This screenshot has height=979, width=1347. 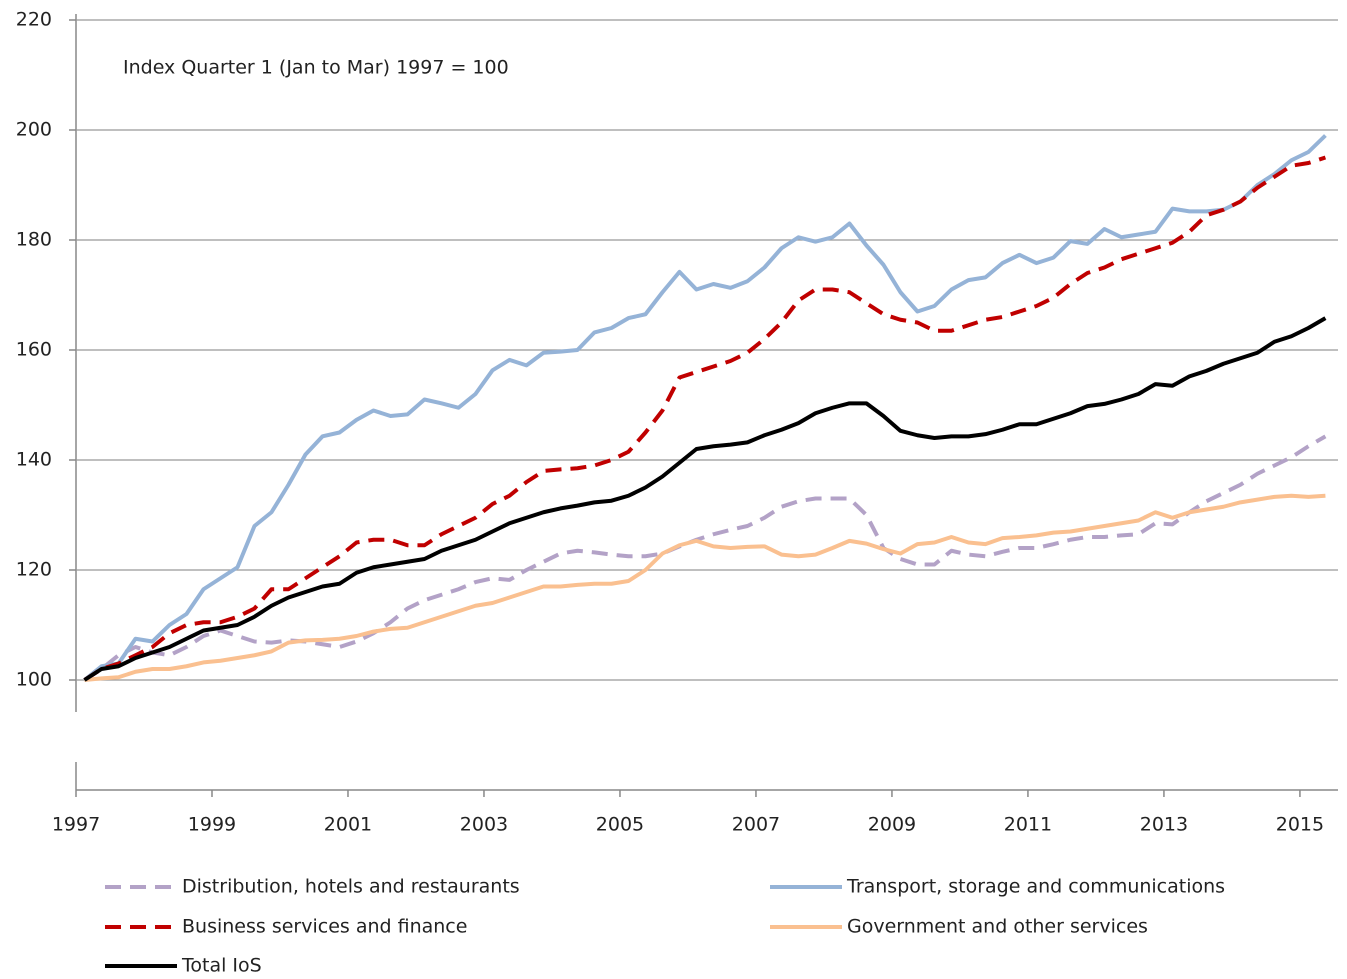 What do you see at coordinates (34, 240) in the screenshot?
I see `y-tick-label: 180` at bounding box center [34, 240].